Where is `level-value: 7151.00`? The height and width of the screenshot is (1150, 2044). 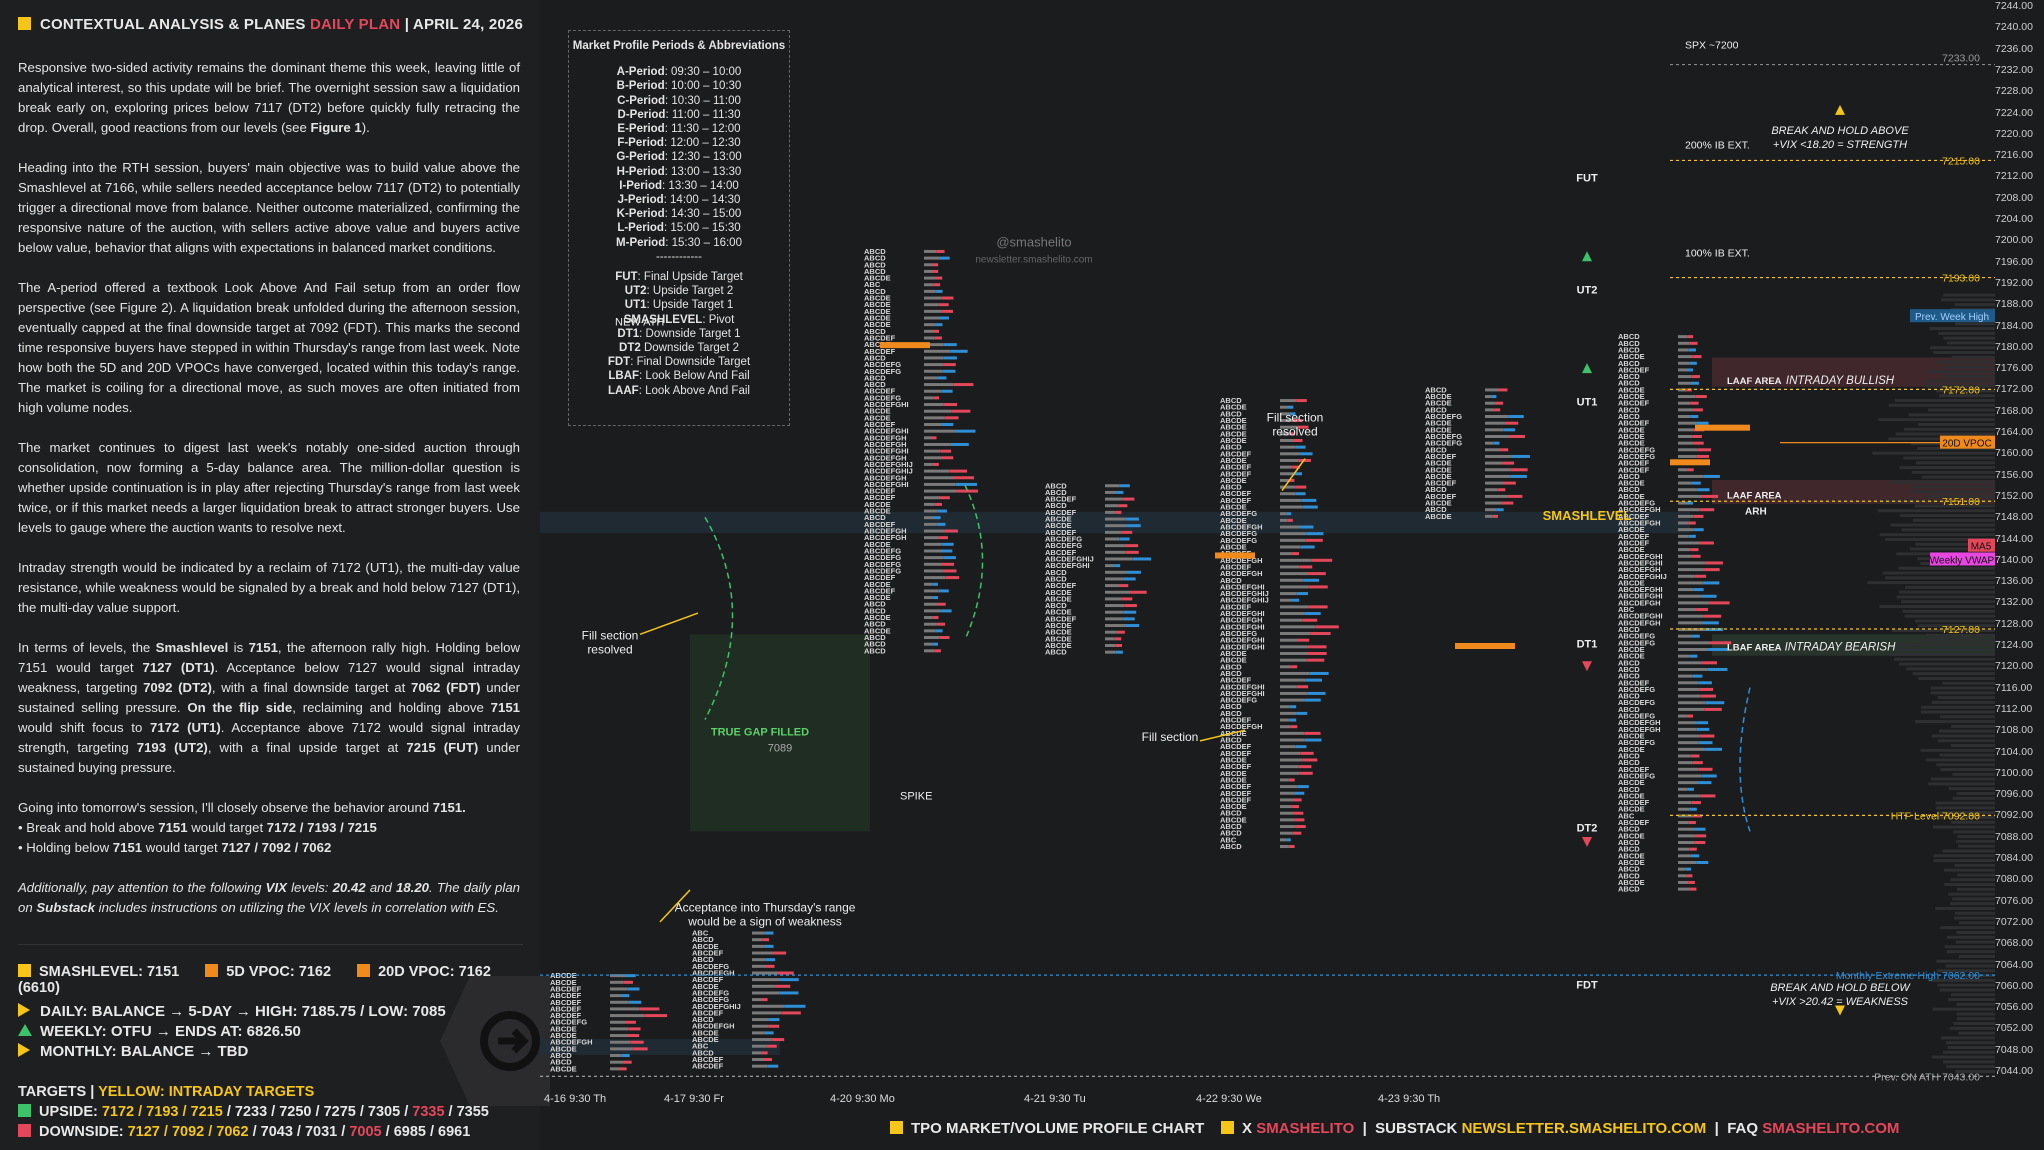
level-value: 7151.00 is located at coordinates (1961, 502).